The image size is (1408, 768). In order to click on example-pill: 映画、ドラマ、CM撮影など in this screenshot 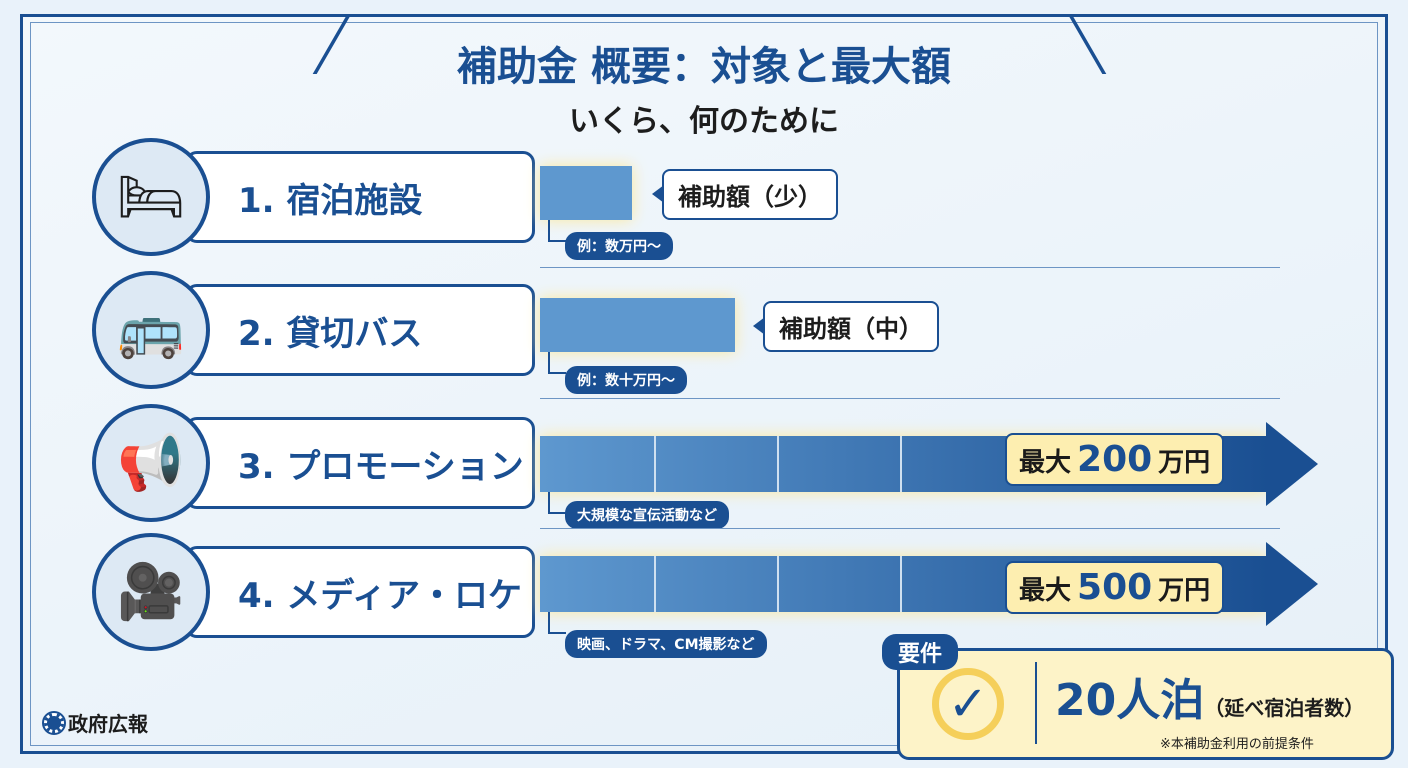, I will do `click(666, 644)`.